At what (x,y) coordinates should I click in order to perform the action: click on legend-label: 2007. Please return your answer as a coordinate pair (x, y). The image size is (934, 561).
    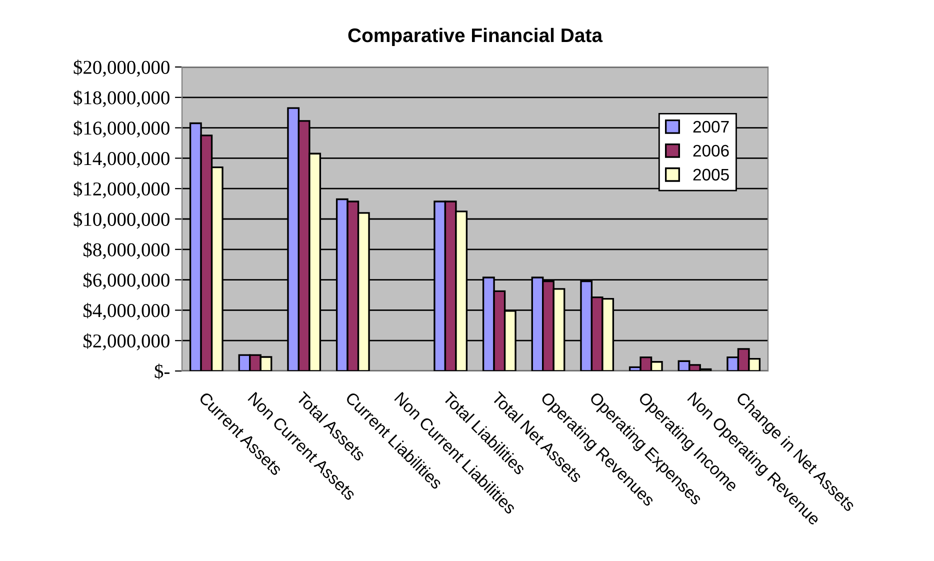
    Looking at the image, I should click on (711, 126).